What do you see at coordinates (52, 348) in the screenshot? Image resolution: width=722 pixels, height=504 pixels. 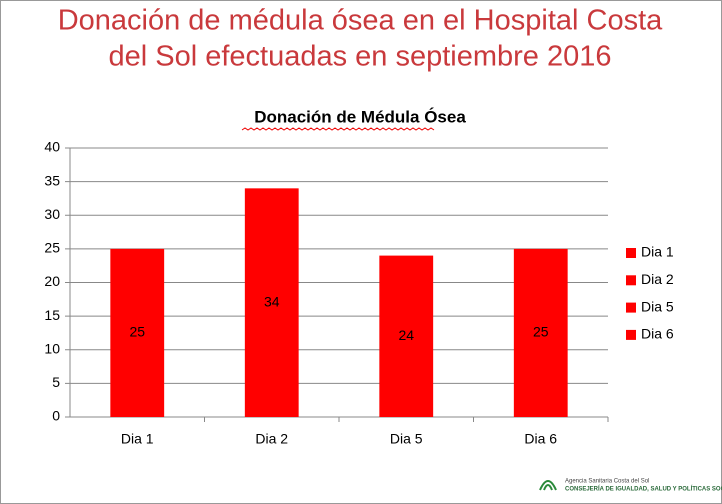 I see `y-tick-label: 10` at bounding box center [52, 348].